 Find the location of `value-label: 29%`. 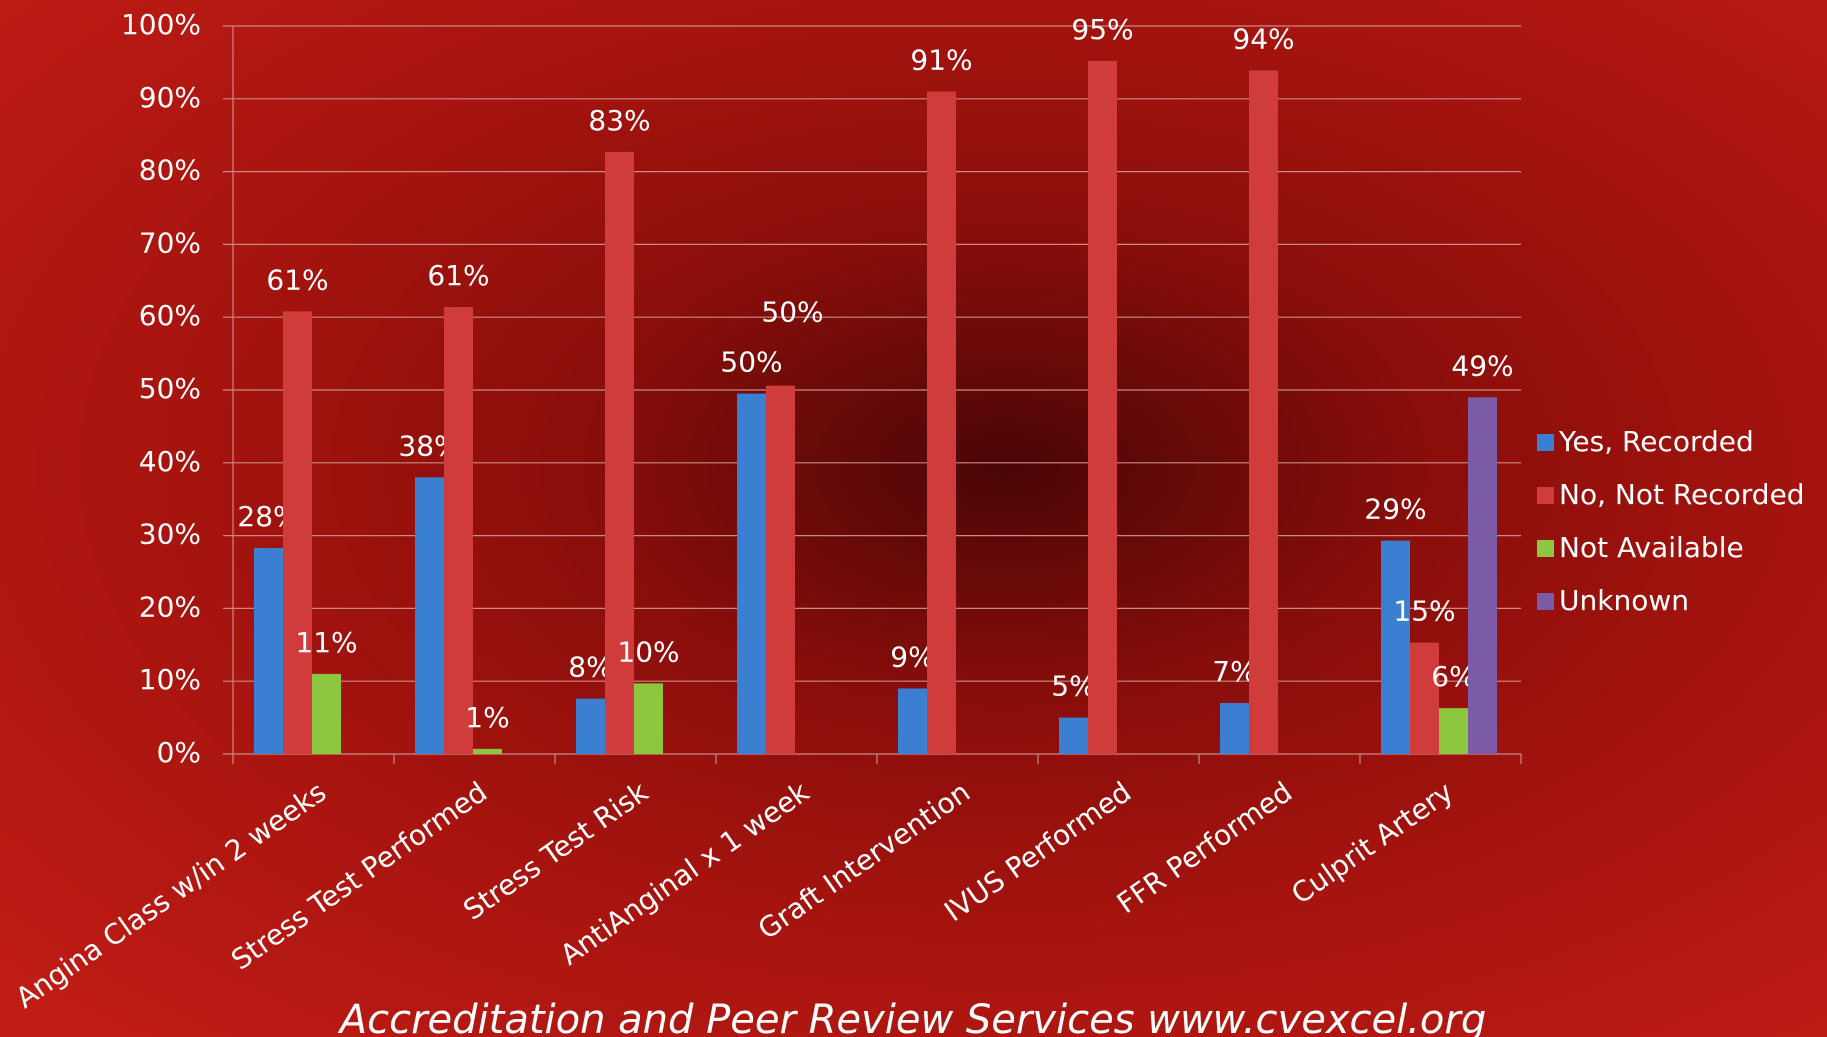

value-label: 29% is located at coordinates (1395, 509).